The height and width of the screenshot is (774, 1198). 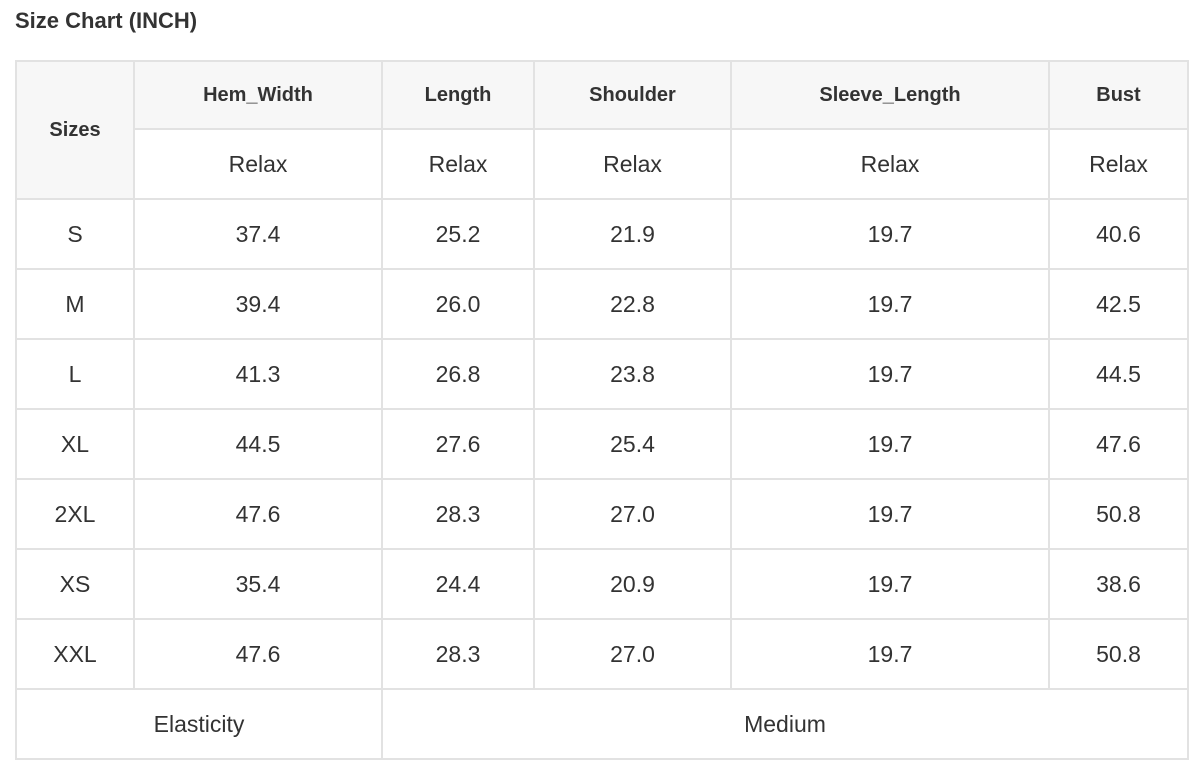 I want to click on table-row: XXL 47.6 28.3 27.0 19.7 50.8, so click(x=602, y=654).